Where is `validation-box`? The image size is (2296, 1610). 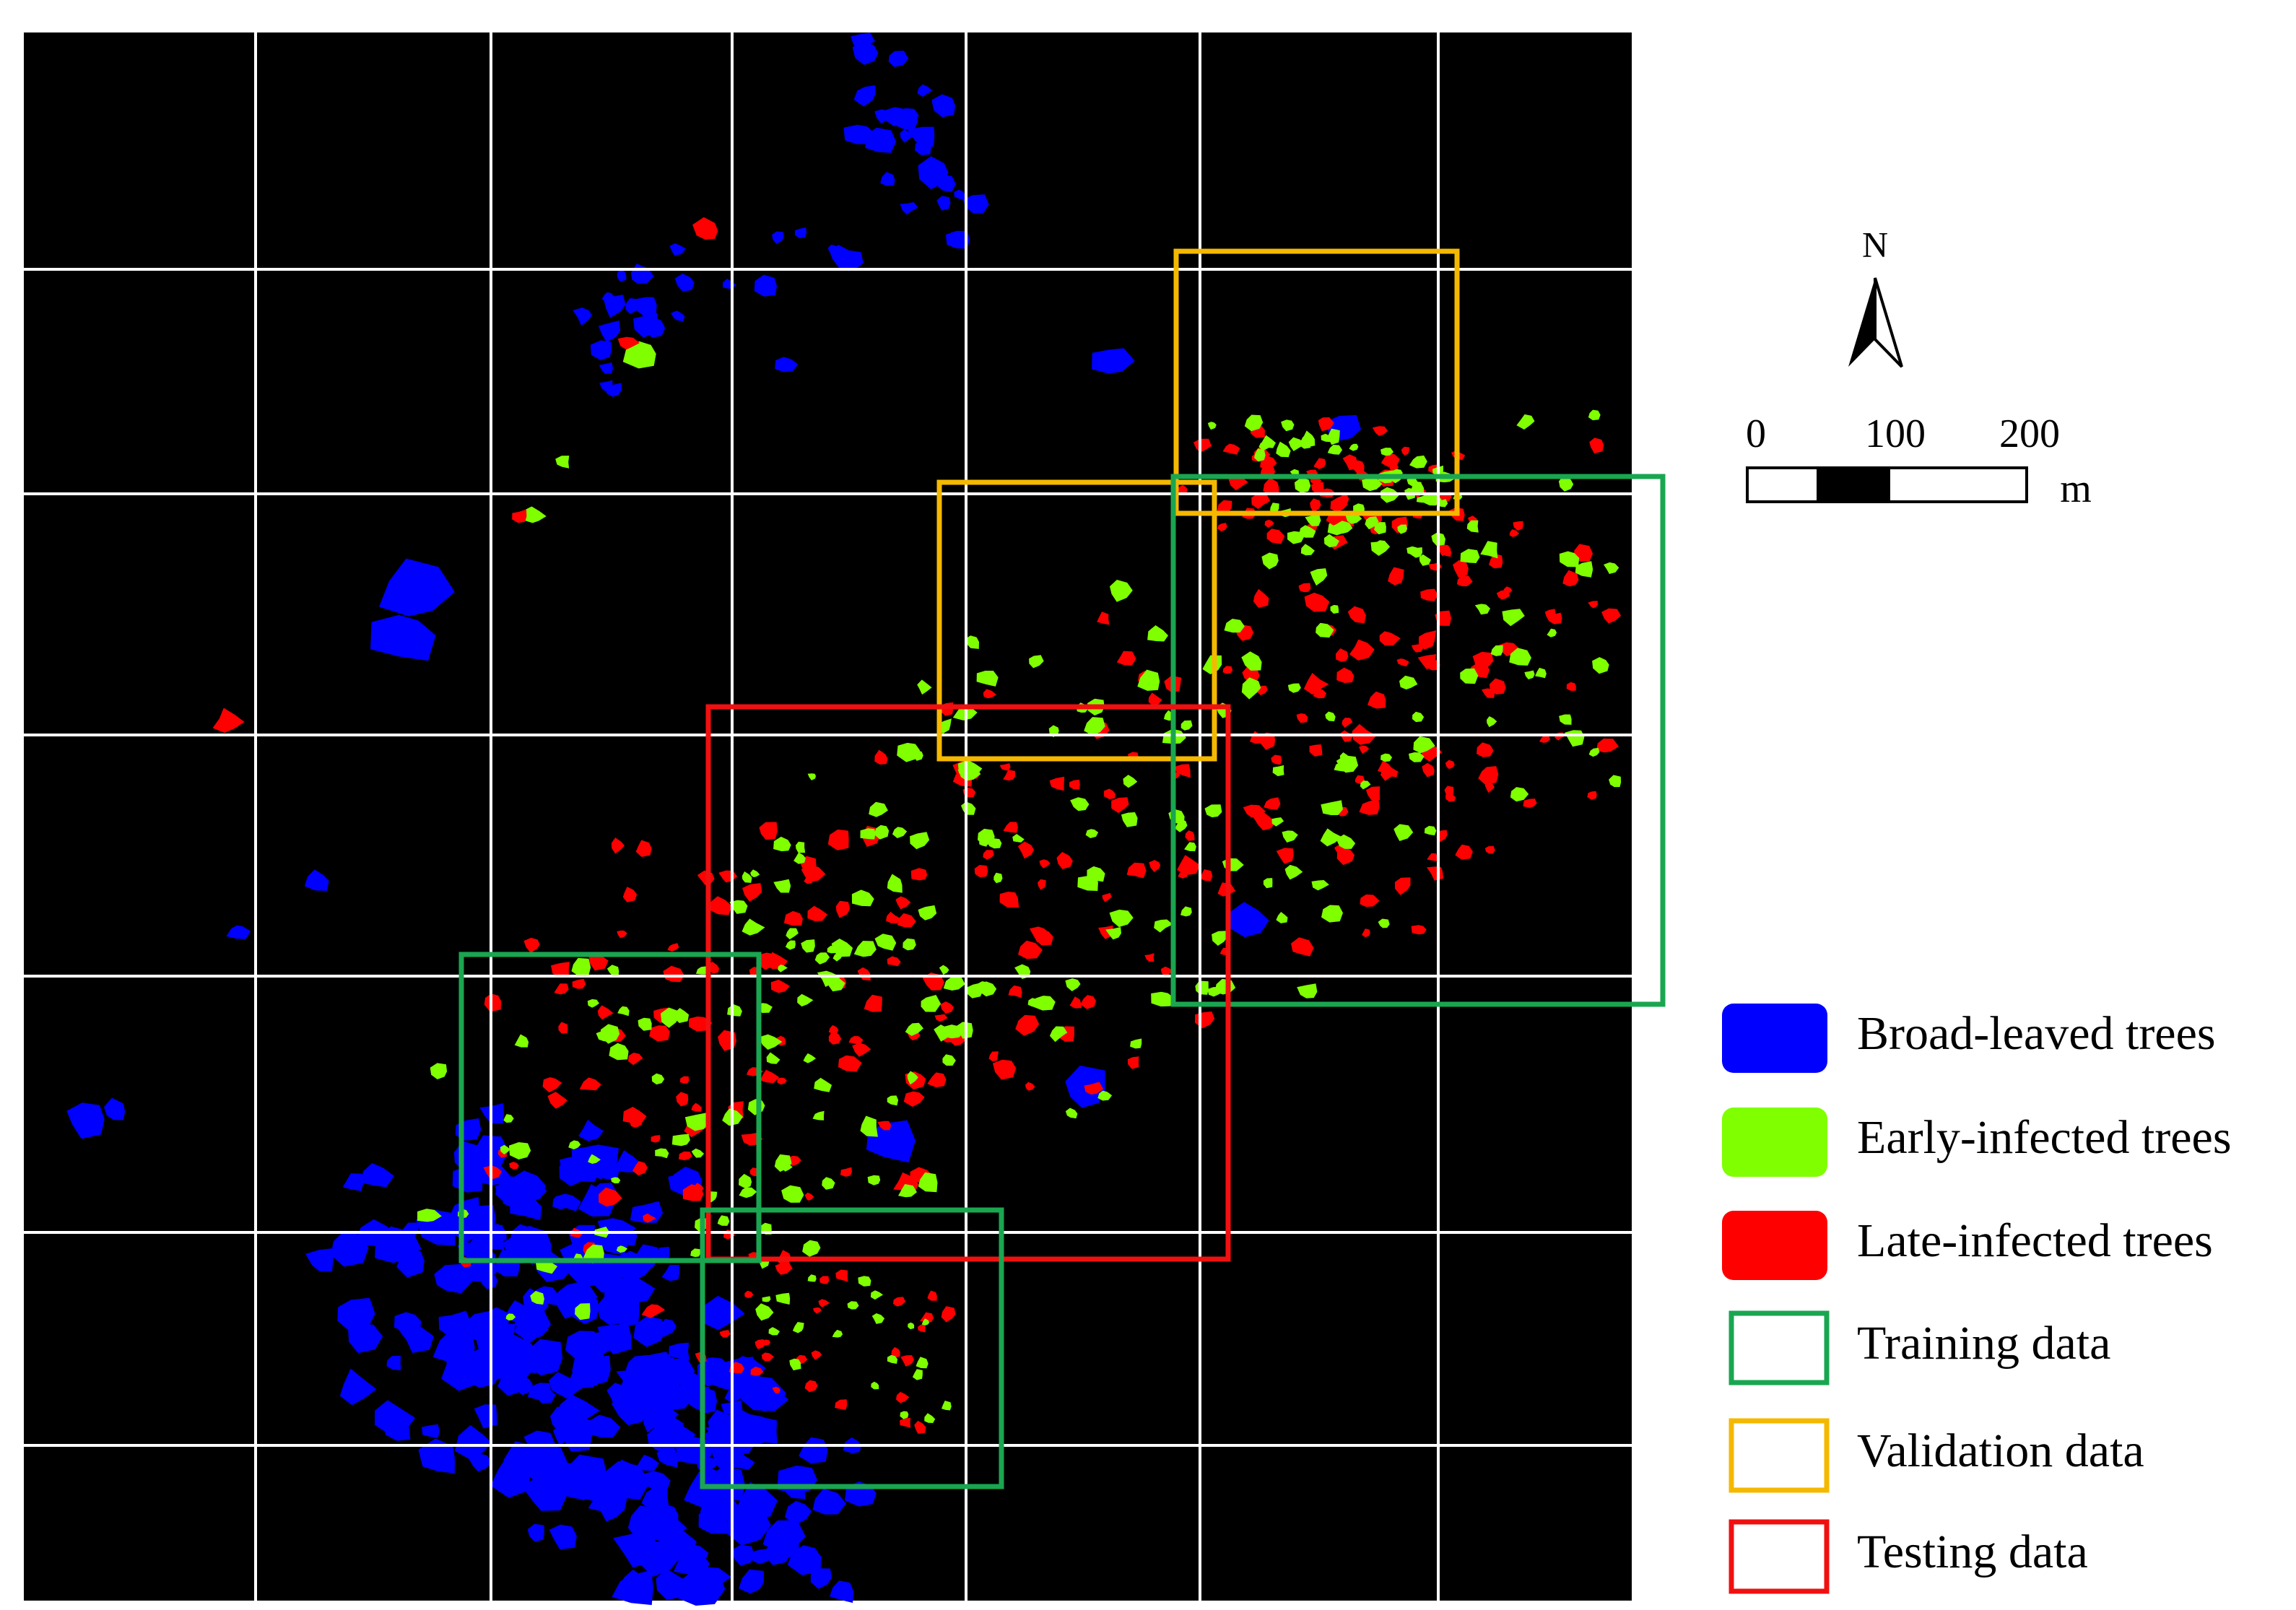 validation-box is located at coordinates (1316, 382).